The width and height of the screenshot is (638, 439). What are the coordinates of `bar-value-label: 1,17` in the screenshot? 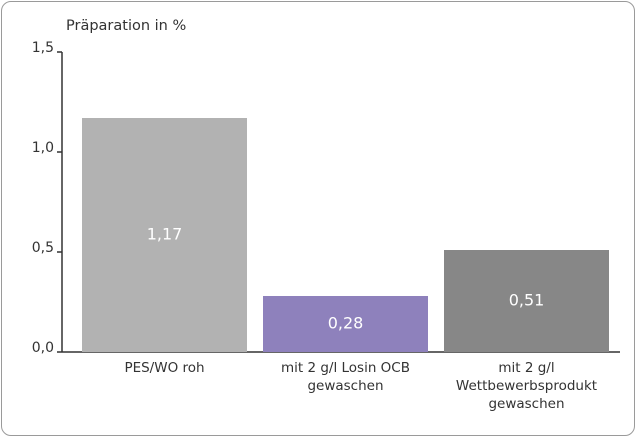 It's located at (165, 234).